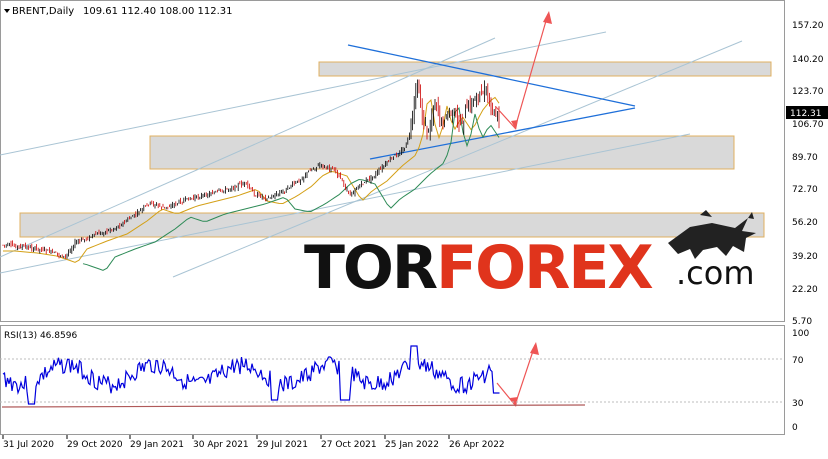 Image resolution: width=828 pixels, height=459 pixels. Describe the element at coordinates (251, 375) in the screenshot. I see `rsi-line` at that location.